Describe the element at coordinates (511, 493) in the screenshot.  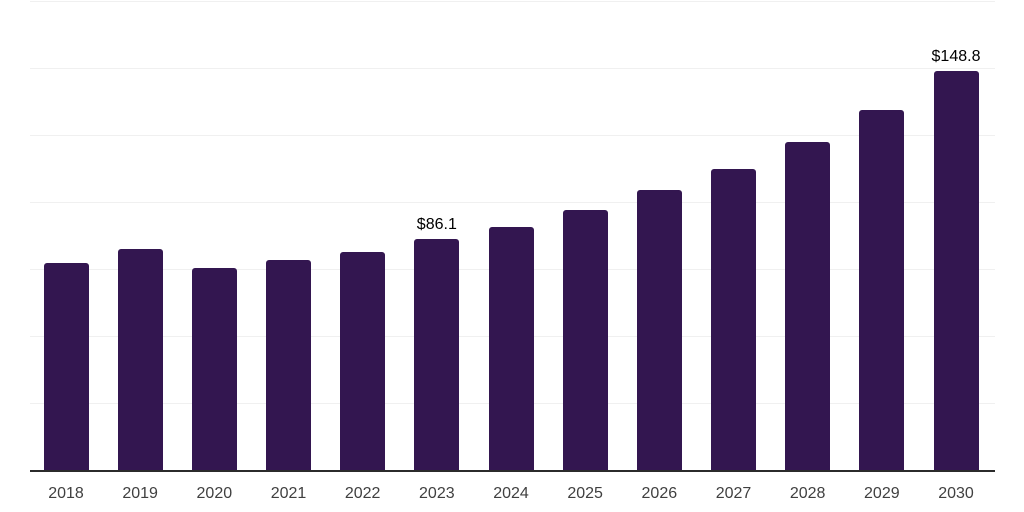
I see `x-axis-label-2024: 2024` at that location.